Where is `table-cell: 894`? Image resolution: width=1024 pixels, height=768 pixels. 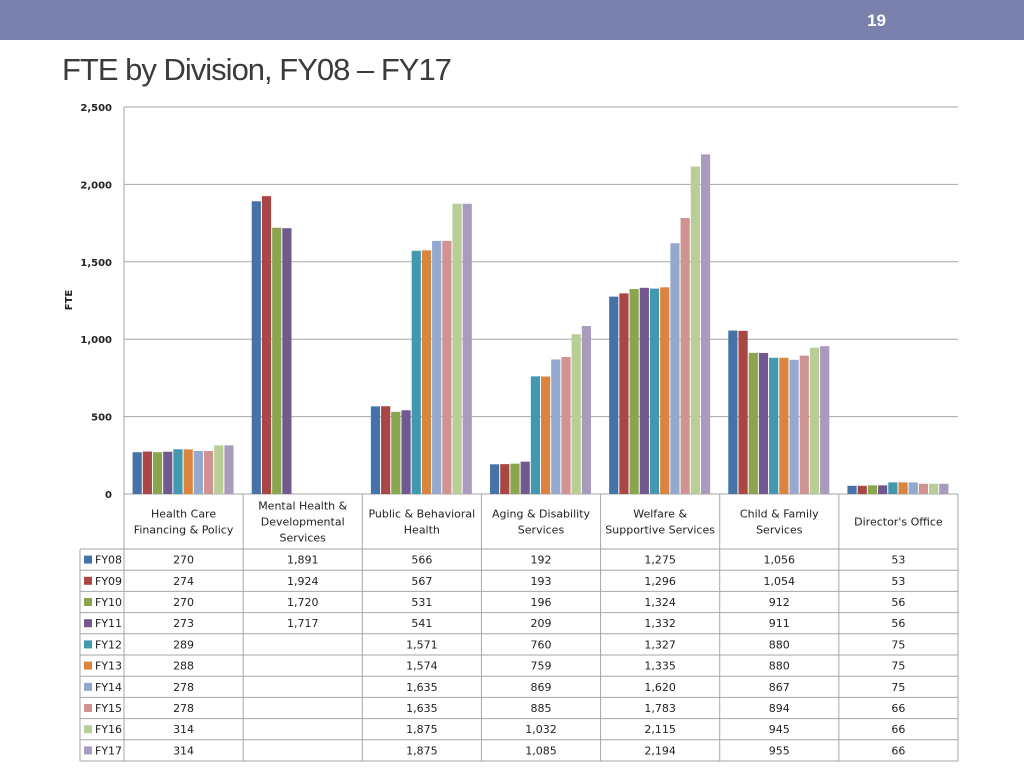
table-cell: 894 is located at coordinates (779, 708).